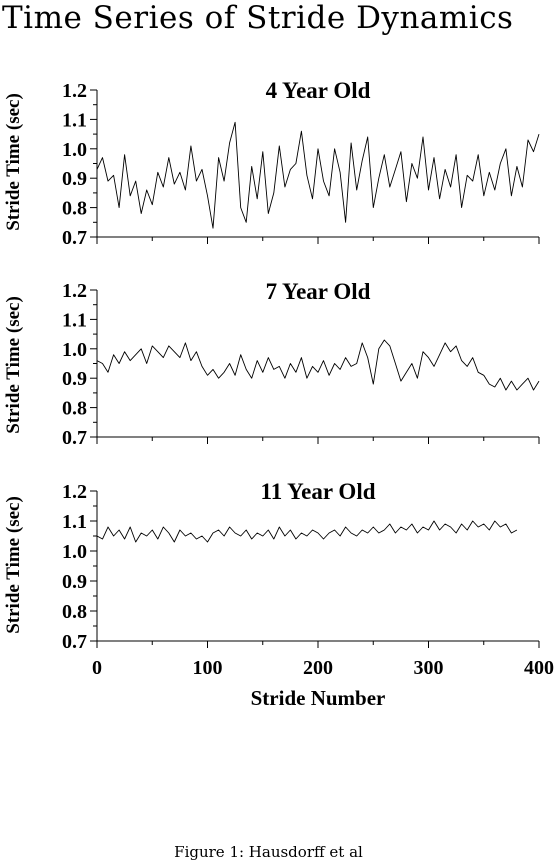  Describe the element at coordinates (317, 491) in the screenshot. I see `panel-title: 11 Year Old` at that location.